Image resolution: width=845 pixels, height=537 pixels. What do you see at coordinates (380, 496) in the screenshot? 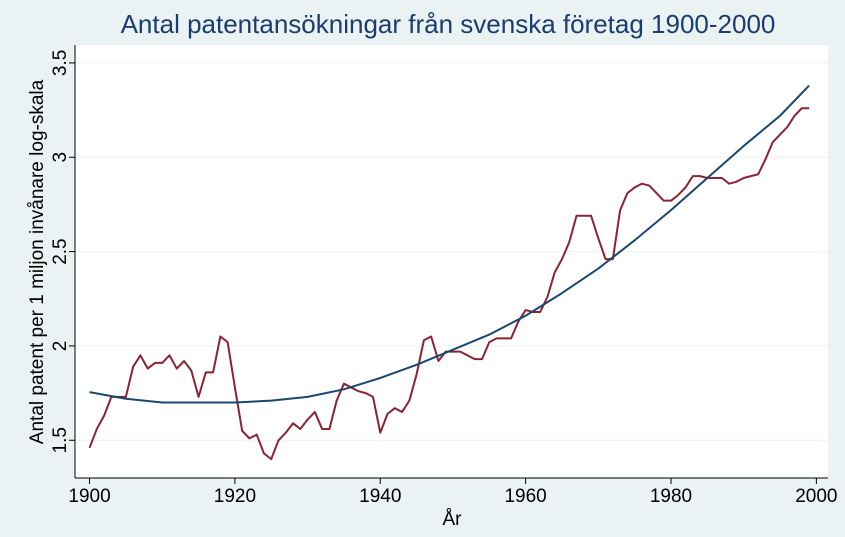
I see `x-tick-label: 1940` at bounding box center [380, 496].